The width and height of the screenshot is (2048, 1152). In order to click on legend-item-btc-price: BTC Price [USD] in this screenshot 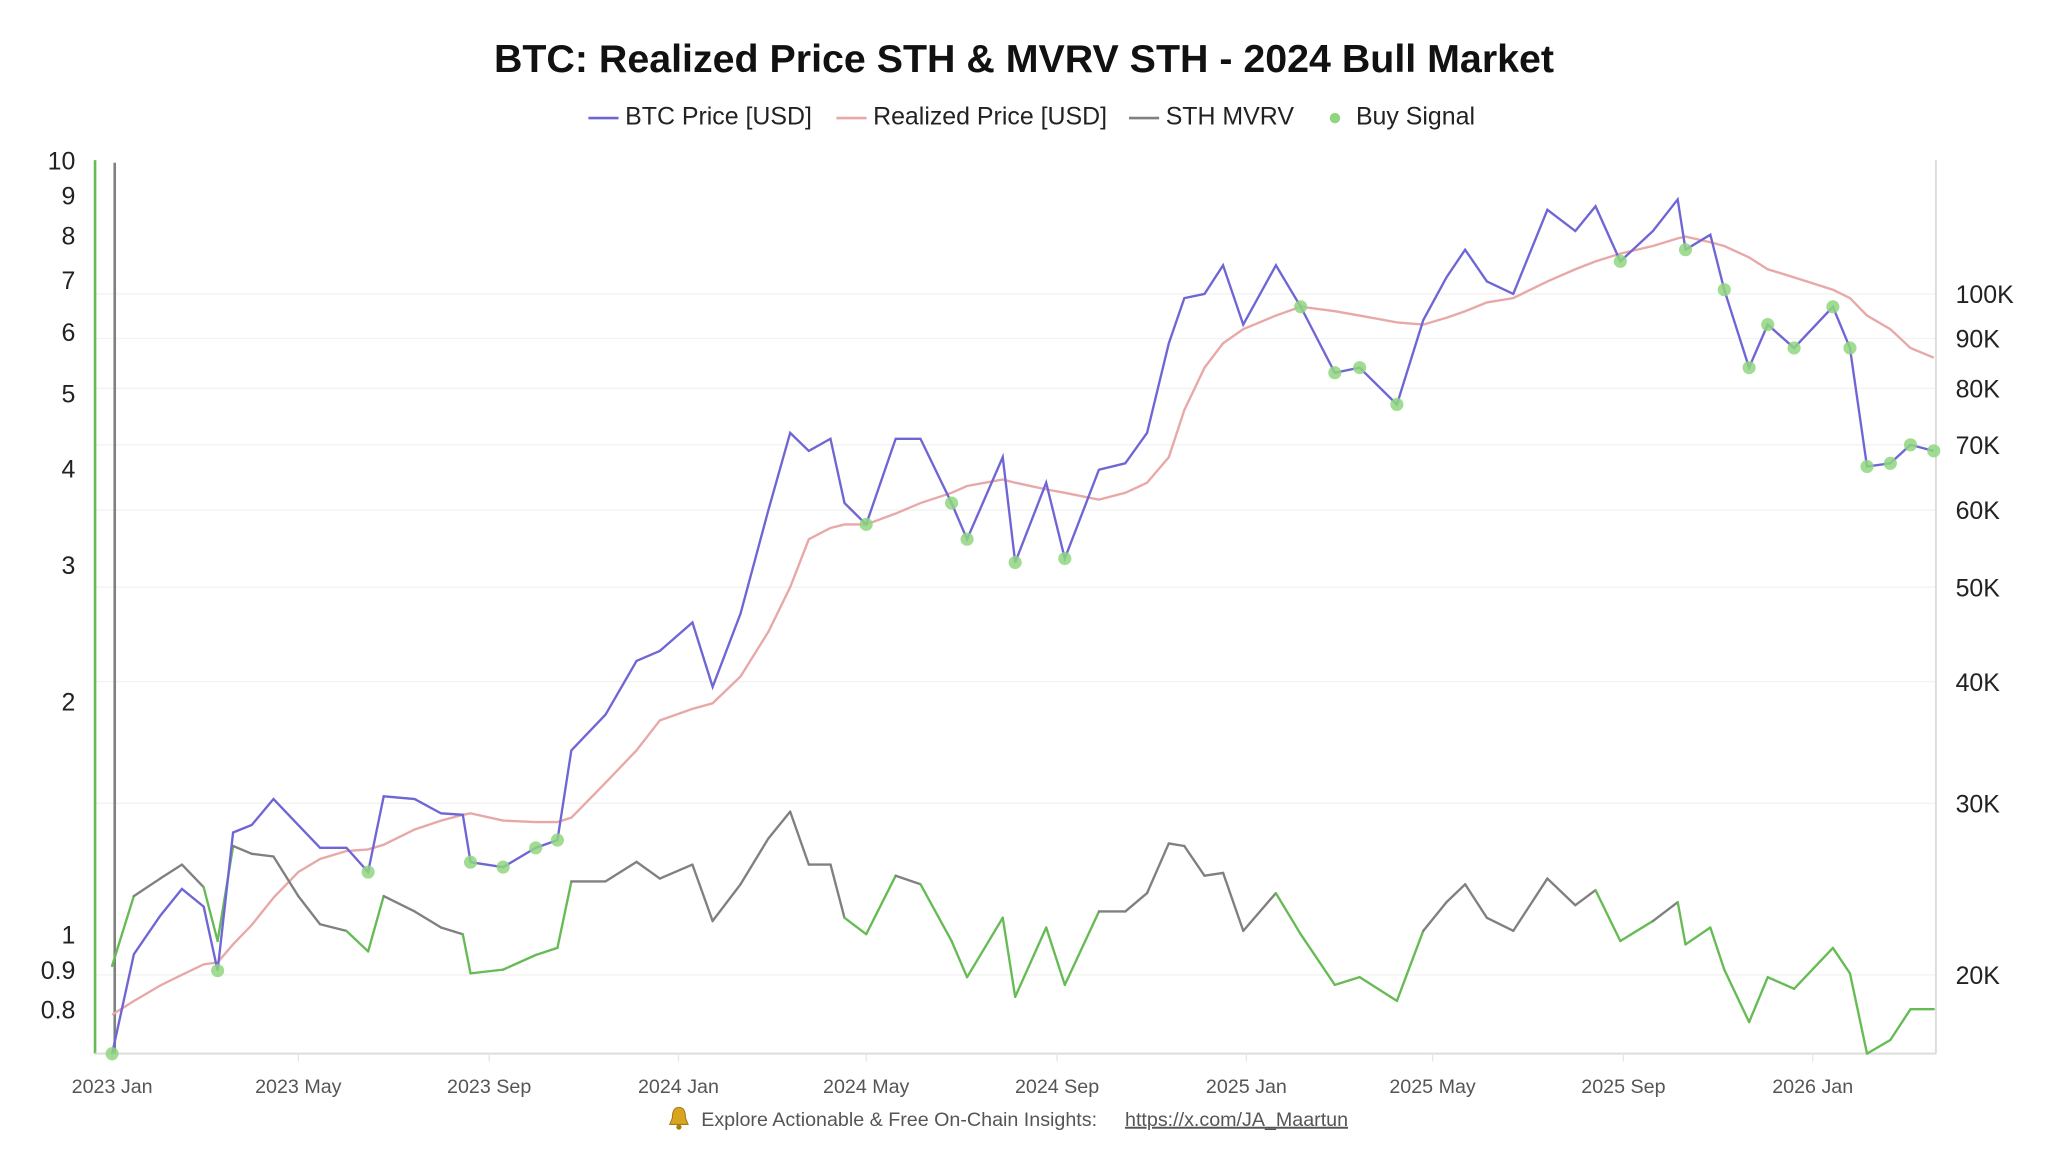, I will do `click(700, 117)`.